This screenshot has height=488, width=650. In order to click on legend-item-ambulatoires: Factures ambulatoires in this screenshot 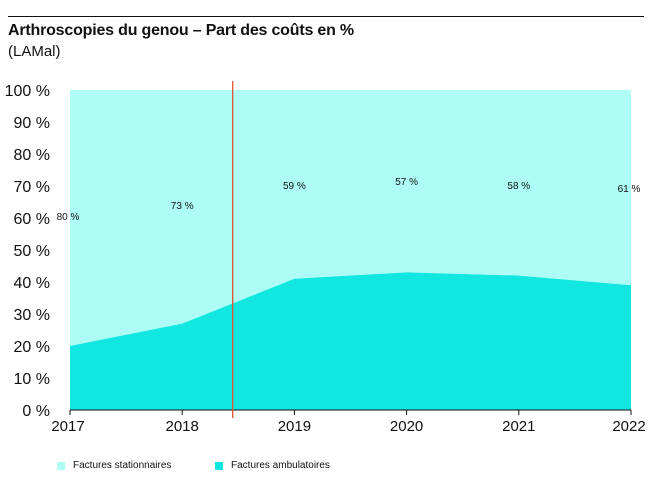, I will do `click(272, 465)`.